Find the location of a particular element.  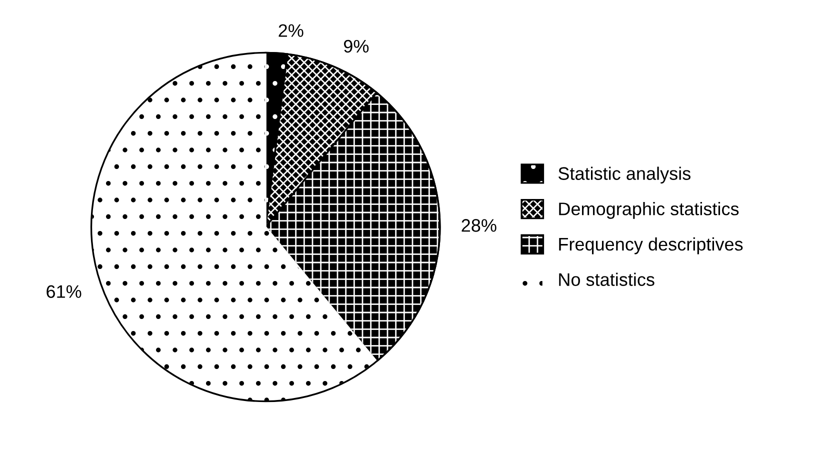

legend-label: No statistics is located at coordinates (606, 279).